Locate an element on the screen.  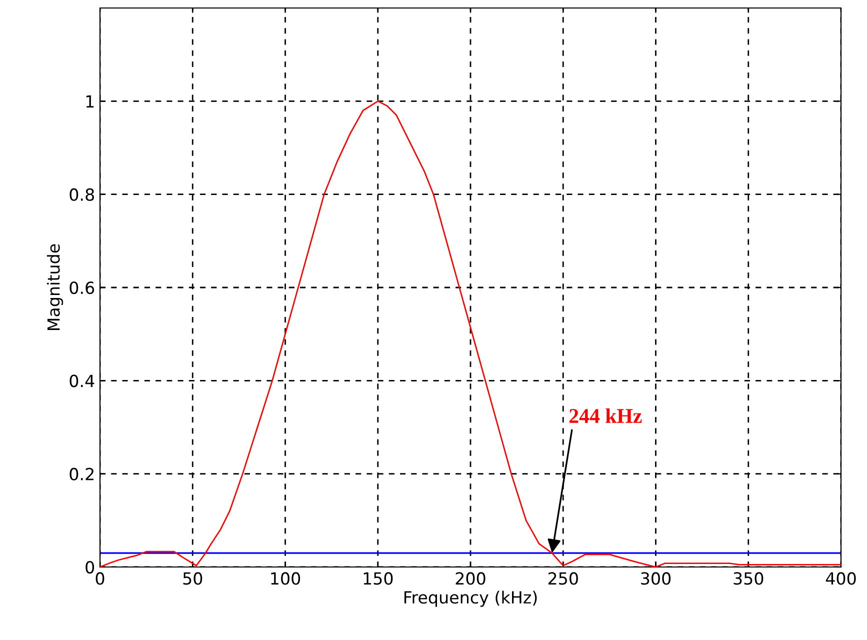
x-tick-label: 300 is located at coordinates (656, 578).